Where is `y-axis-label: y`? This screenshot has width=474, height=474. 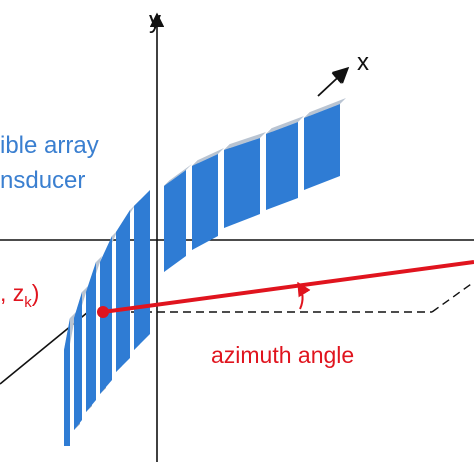 y-axis-label: y is located at coordinates (155, 20).